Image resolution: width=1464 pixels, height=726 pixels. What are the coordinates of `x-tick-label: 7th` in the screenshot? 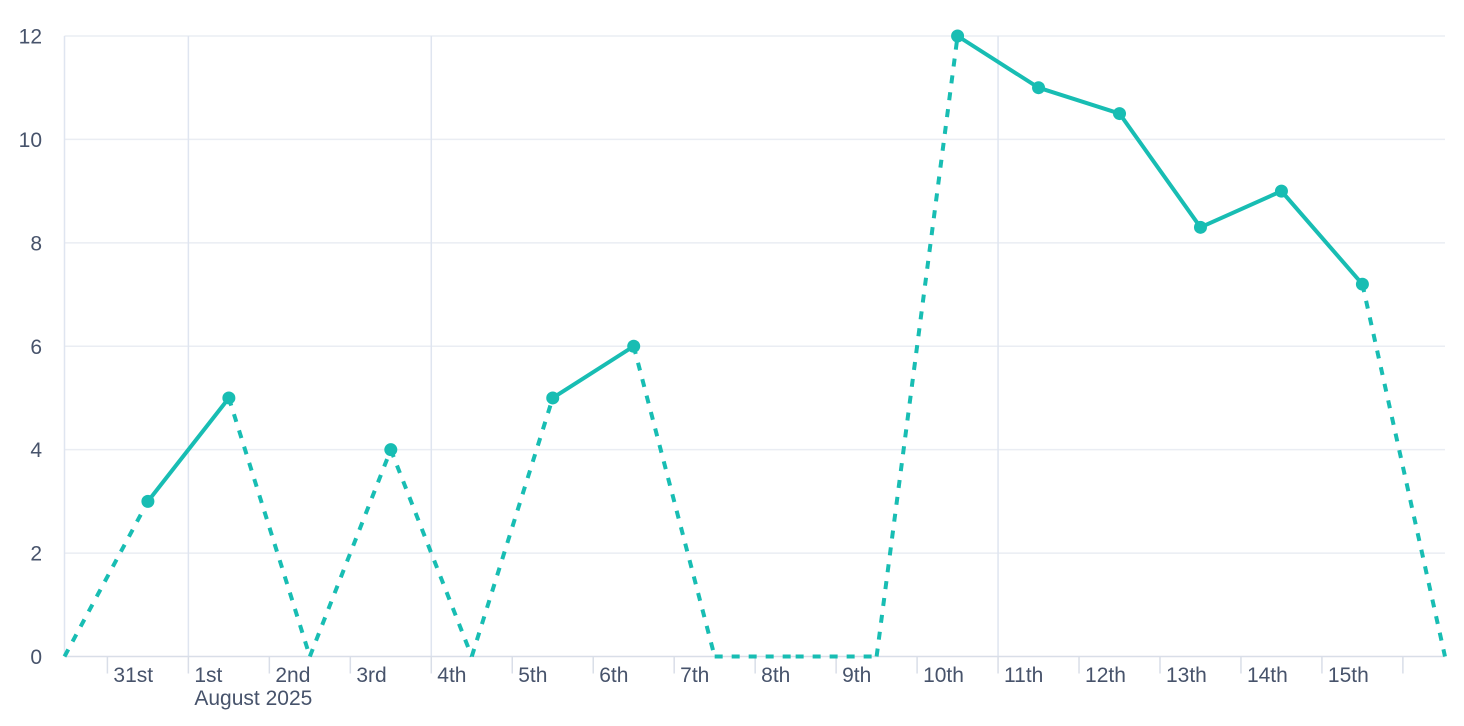 It's located at (694, 675).